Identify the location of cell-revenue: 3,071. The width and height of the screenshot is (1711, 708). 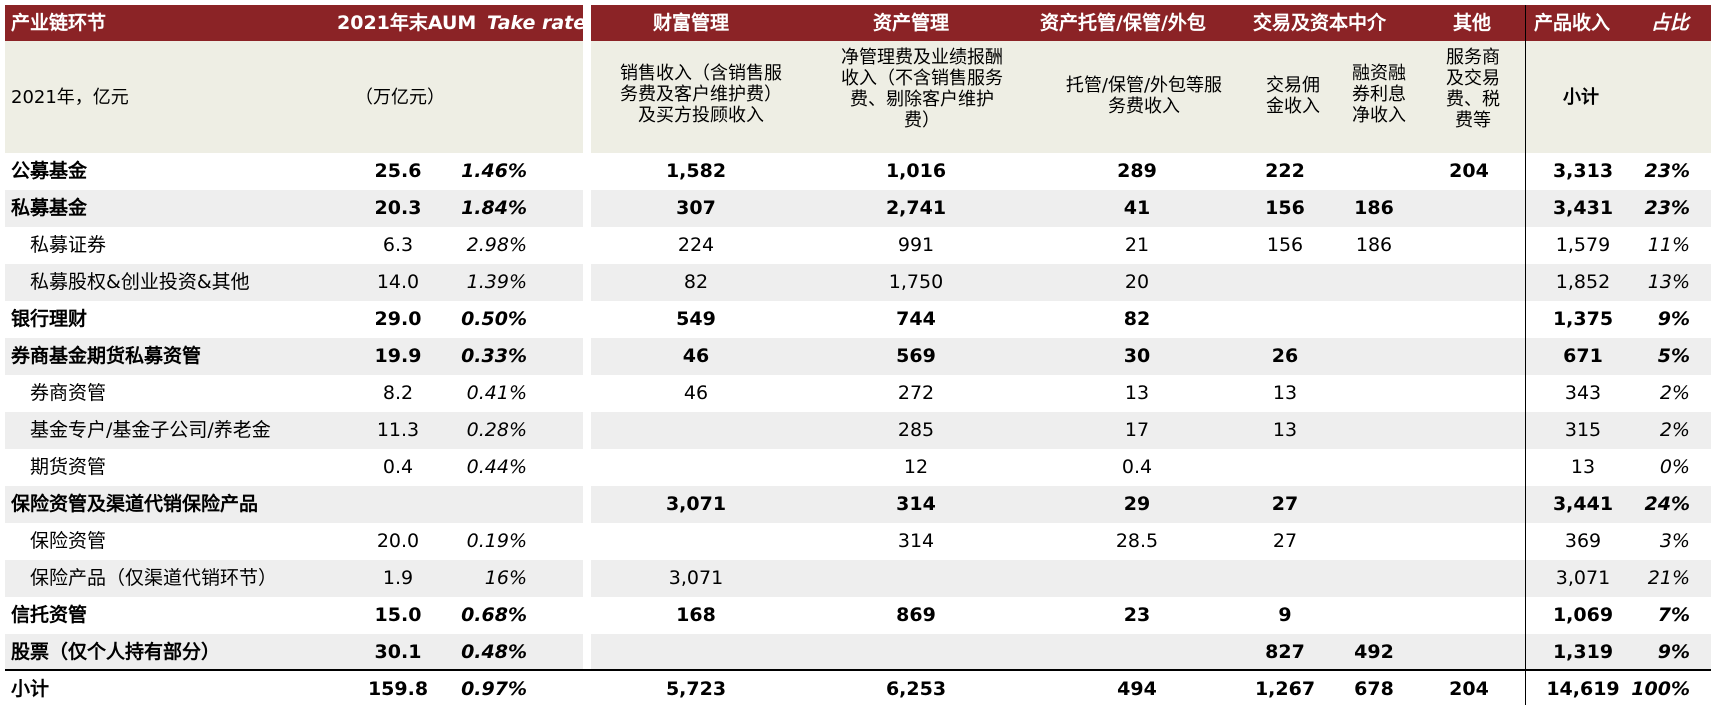
(1583, 578).